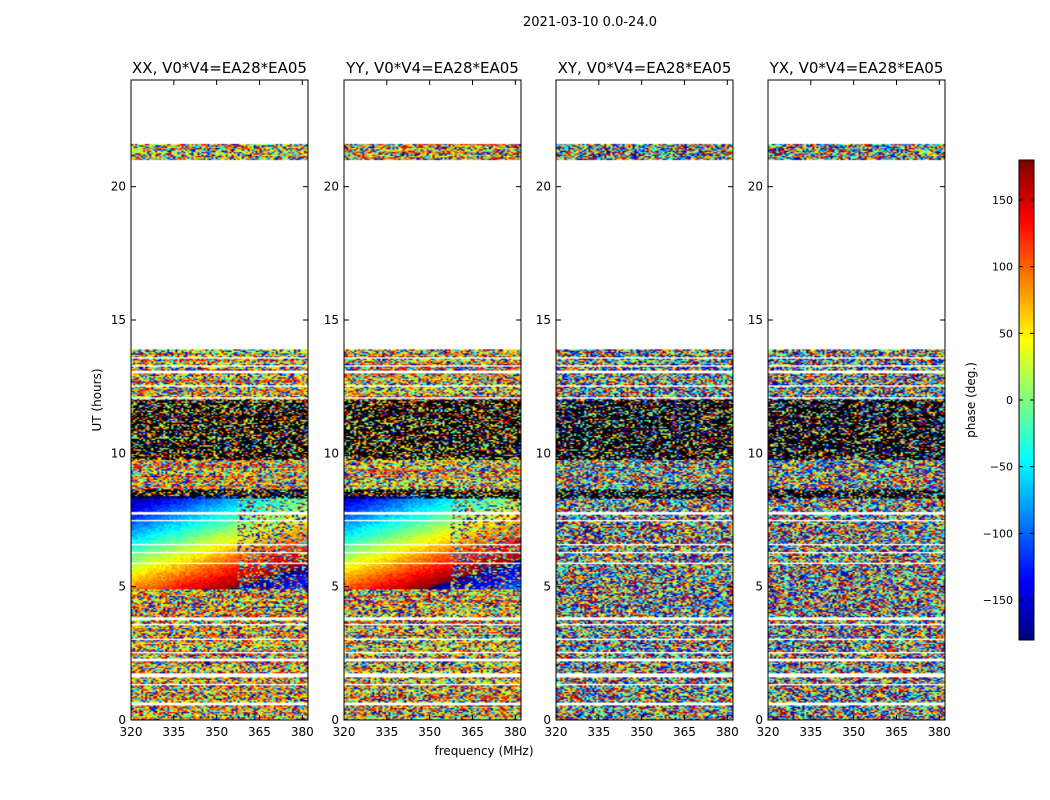 The width and height of the screenshot is (1050, 800). What do you see at coordinates (645, 68) in the screenshot?
I see `panel-title: XY, V0*V4=EA28*EA05` at bounding box center [645, 68].